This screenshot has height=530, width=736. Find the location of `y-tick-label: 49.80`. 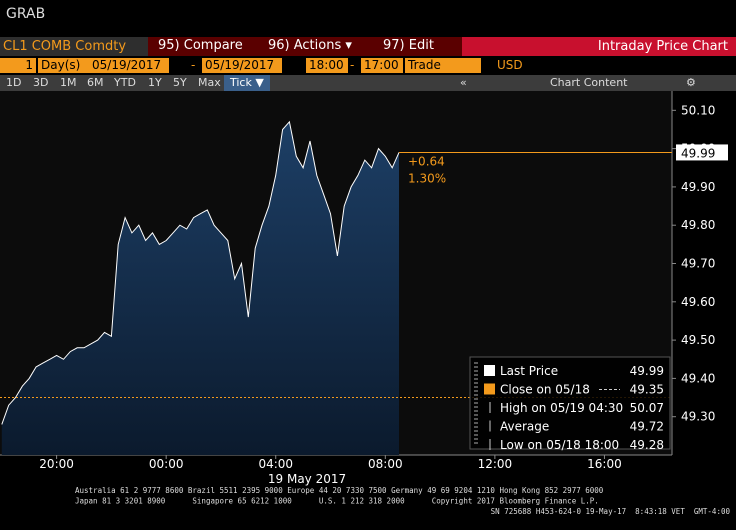

y-tick-label: 49.80 is located at coordinates (698, 225).